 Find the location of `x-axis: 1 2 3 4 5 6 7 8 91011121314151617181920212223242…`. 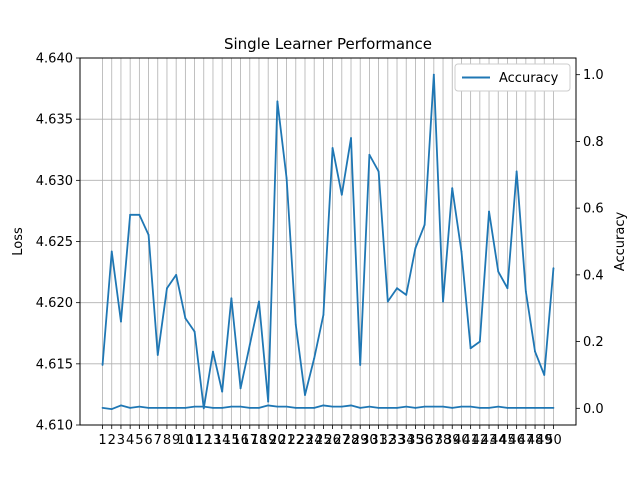

x-axis: 1 2 3 4 5 6 7 8 91011121314151617181920212223242… is located at coordinates (330, 436).